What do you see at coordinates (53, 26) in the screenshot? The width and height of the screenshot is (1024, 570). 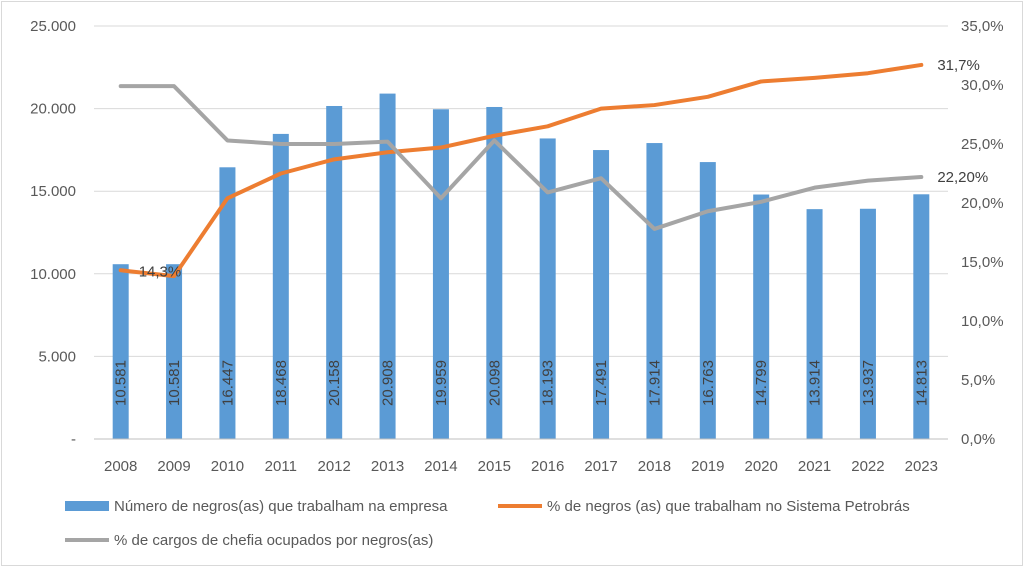 I see `y-left-tick-label: 25.000` at bounding box center [53, 26].